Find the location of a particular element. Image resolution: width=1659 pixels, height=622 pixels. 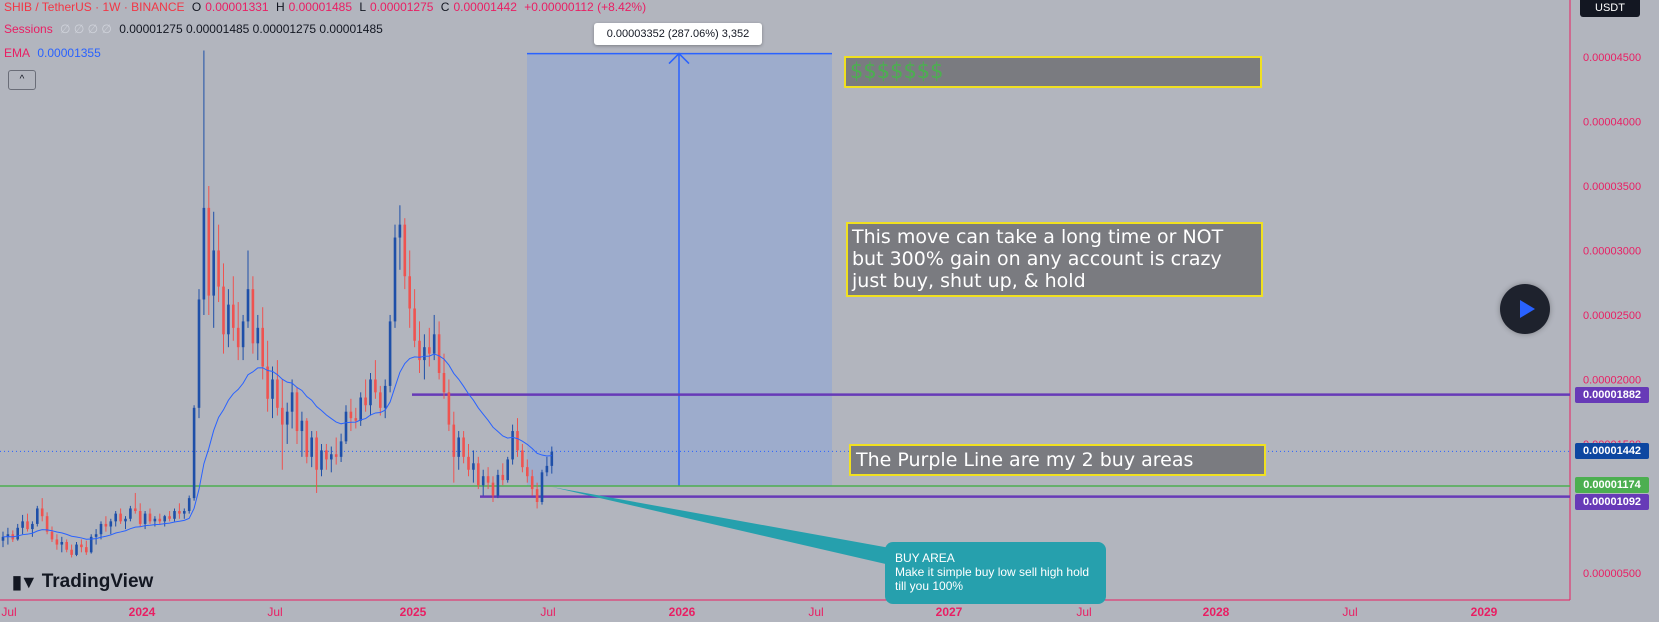

tradingview-logo-icon: ▮▼ is located at coordinates (25, 581).